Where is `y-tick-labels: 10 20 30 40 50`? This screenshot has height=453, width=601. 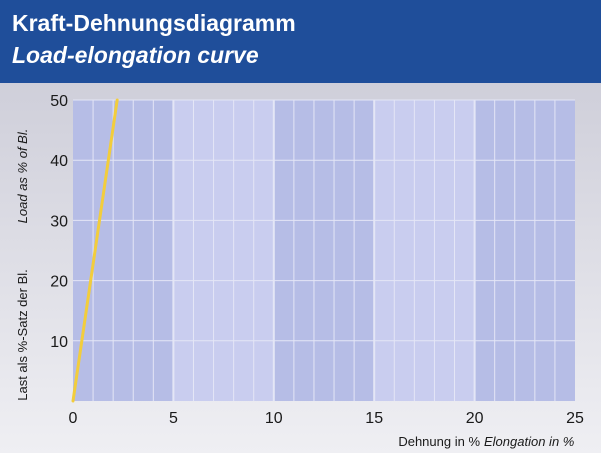
y-tick-labels: 10 20 30 40 50 is located at coordinates (59, 222).